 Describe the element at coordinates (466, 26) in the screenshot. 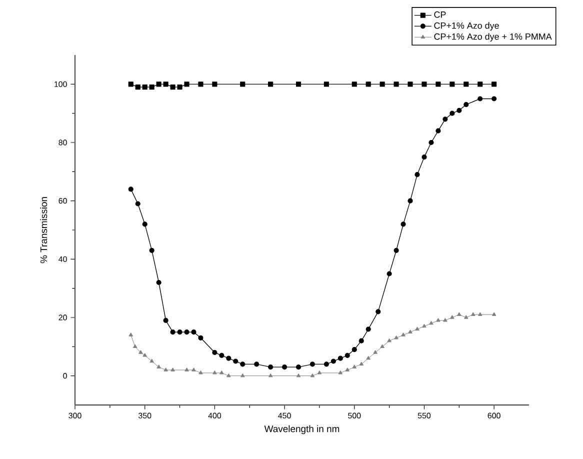

I see `legend-label: CP+1% Azo dye` at that location.